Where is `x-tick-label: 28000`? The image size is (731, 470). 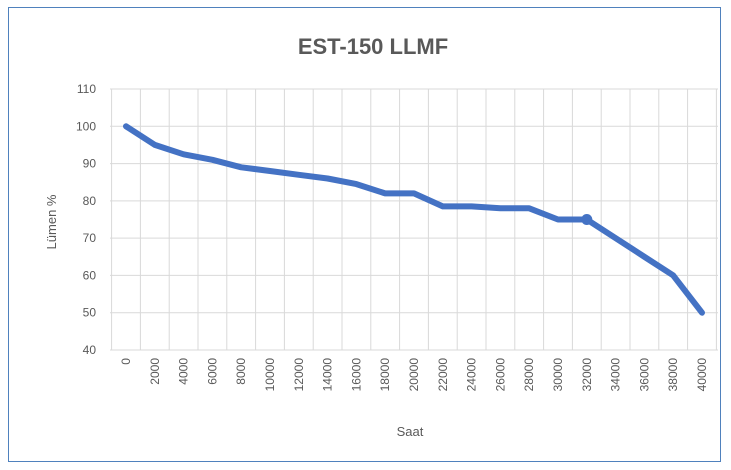
x-tick-label: 28000 is located at coordinates (529, 375).